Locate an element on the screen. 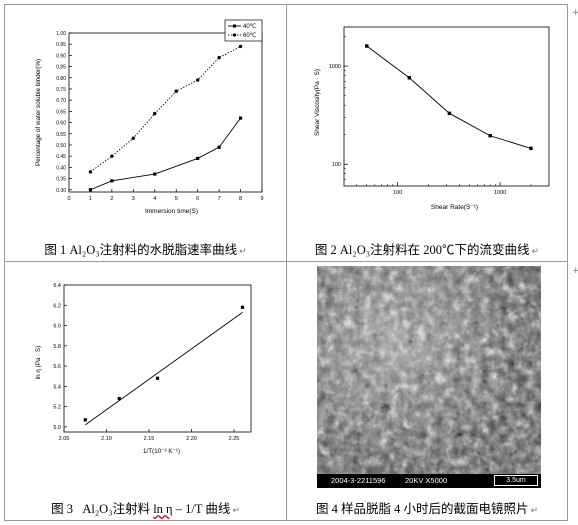 The height and width of the screenshot is (525, 578). y-tick-label: 6.2 is located at coordinates (57, 306).